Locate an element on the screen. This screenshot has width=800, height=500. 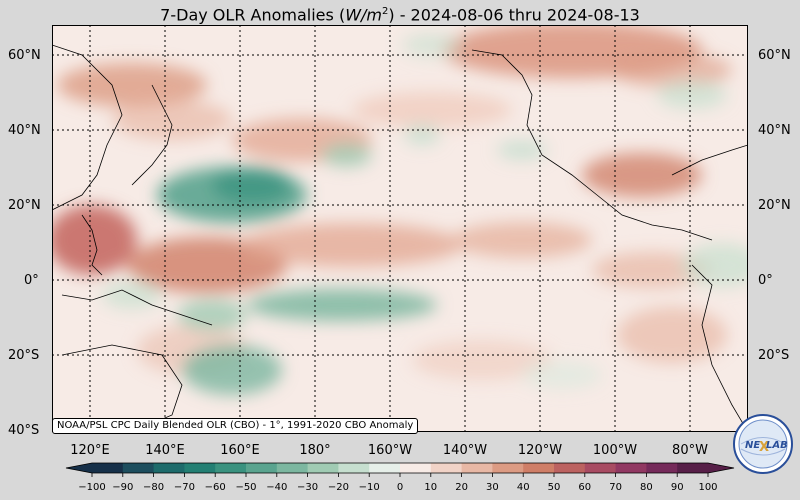
lat-label-20s-left: 20°S is located at coordinates (24, 355).